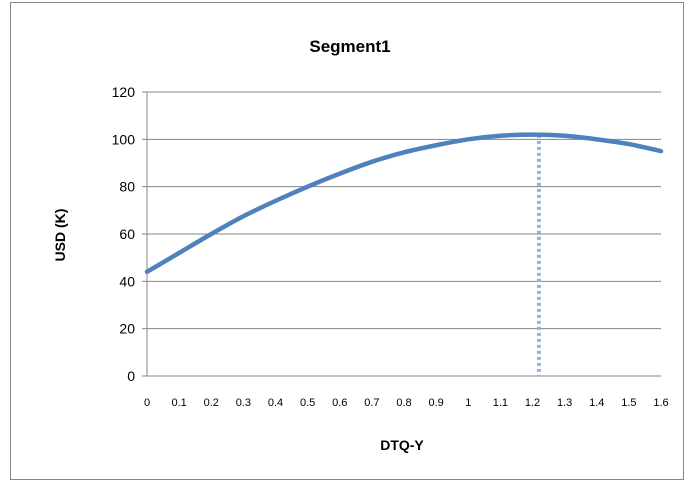  What do you see at coordinates (660, 403) in the screenshot?
I see `x-tick-label: 1.6` at bounding box center [660, 403].